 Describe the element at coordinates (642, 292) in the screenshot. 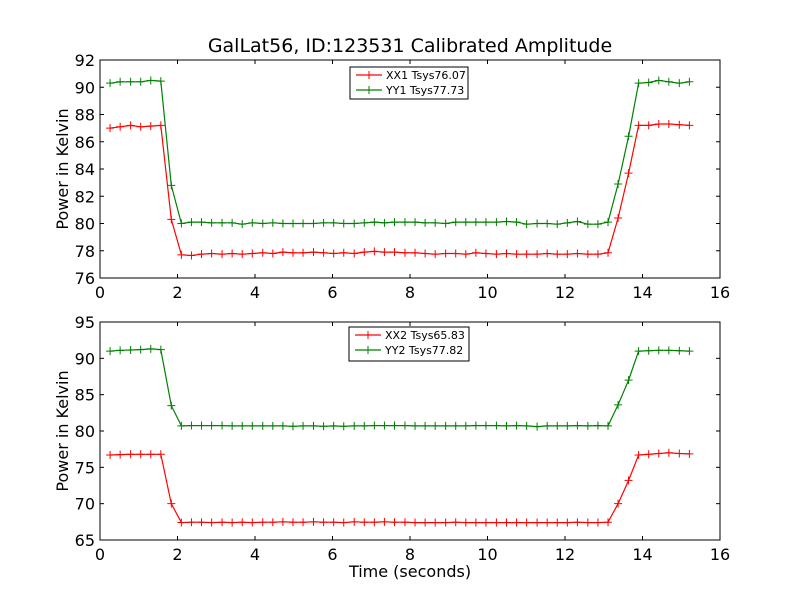

I see `top-x-tick-label: 14` at that location.